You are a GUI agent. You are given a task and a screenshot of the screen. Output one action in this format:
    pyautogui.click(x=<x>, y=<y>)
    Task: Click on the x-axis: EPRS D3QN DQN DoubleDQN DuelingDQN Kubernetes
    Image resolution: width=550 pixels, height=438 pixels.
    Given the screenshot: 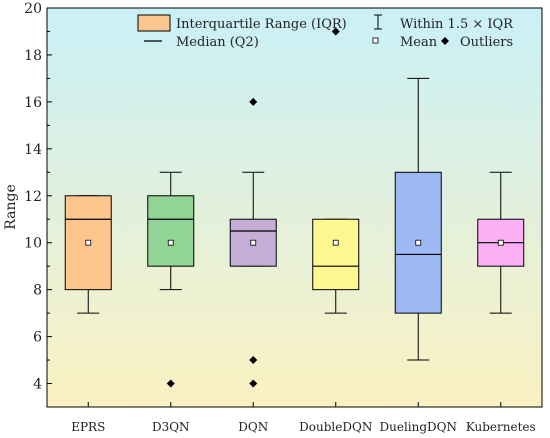 What is the action you would take?
    pyautogui.click(x=303, y=418)
    